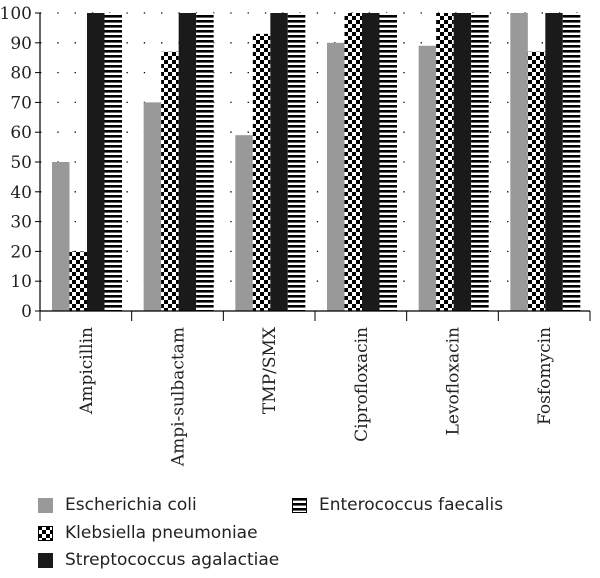 The width and height of the screenshot is (600, 578). I want to click on x-tick-label: Ampi-sulbactam, so click(179, 397).